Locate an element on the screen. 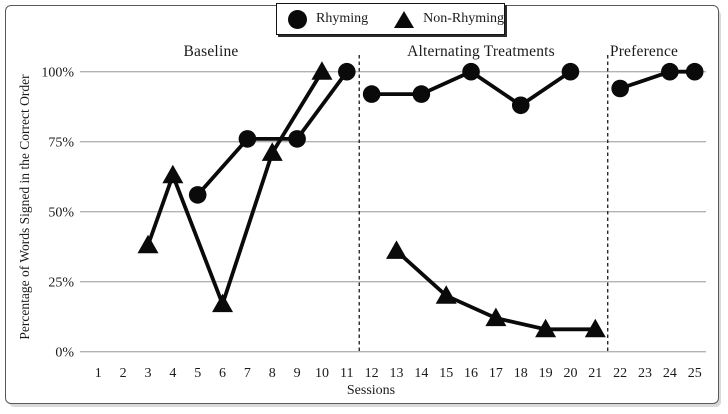 Image resolution: width=728 pixels, height=414 pixels. x-tick-label: 23 is located at coordinates (645, 373).